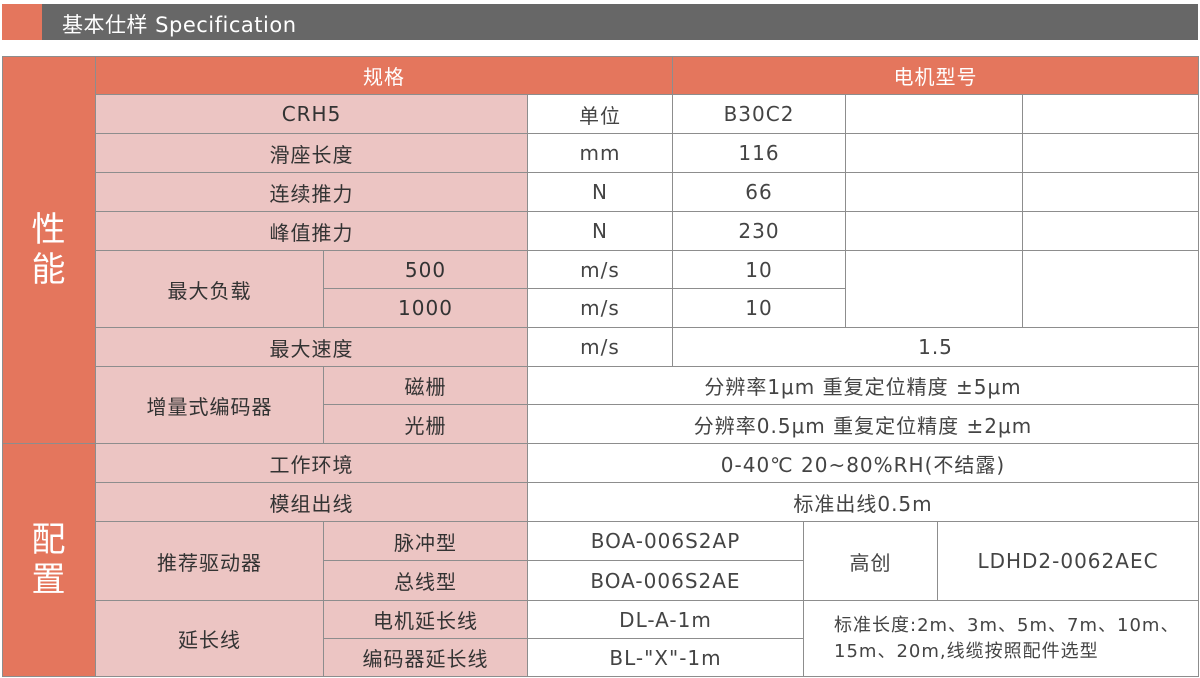  What do you see at coordinates (665, 657) in the screenshot?
I see `value: BL-"X"-1m` at bounding box center [665, 657].